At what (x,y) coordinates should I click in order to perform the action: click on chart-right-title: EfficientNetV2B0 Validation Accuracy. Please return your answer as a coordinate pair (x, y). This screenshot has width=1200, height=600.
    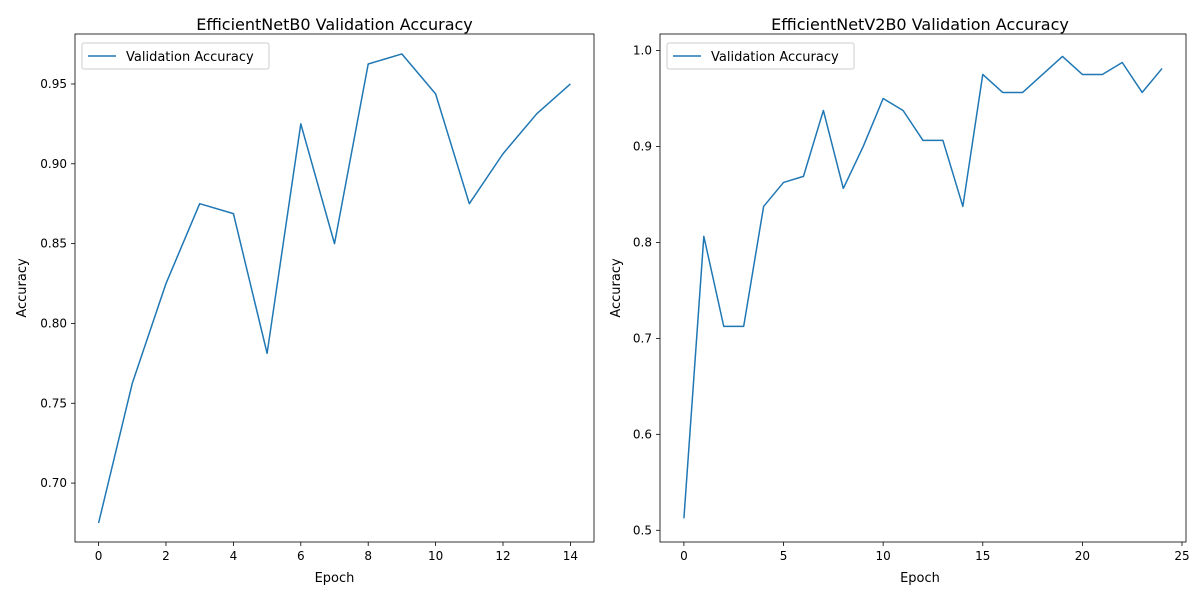
    Looking at the image, I should click on (920, 24).